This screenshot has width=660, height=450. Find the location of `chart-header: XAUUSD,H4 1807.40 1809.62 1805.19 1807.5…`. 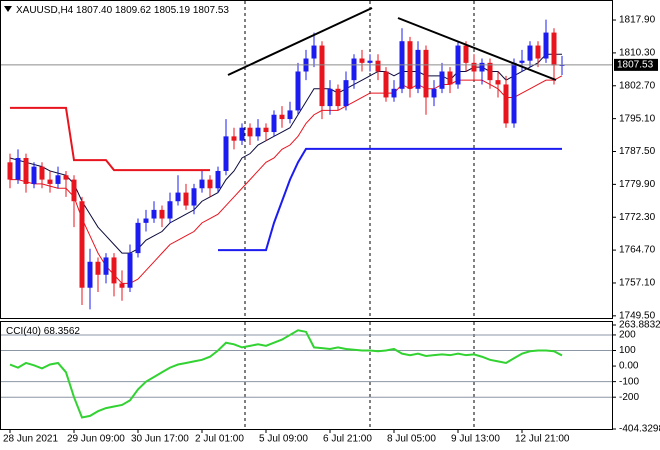

chart-header: XAUUSD,H4 1807.40 1809.62 1805.19 1807.5… is located at coordinates (122, 10).